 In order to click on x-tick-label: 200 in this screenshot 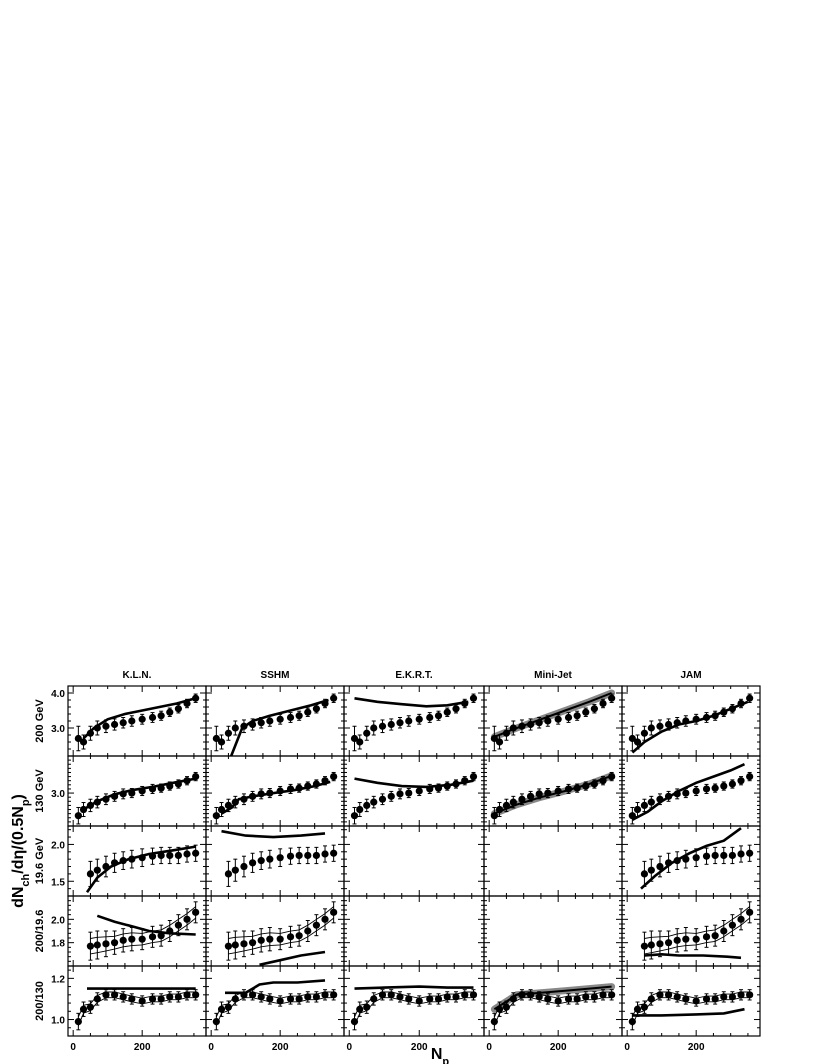, I will do `click(419, 1047)`.